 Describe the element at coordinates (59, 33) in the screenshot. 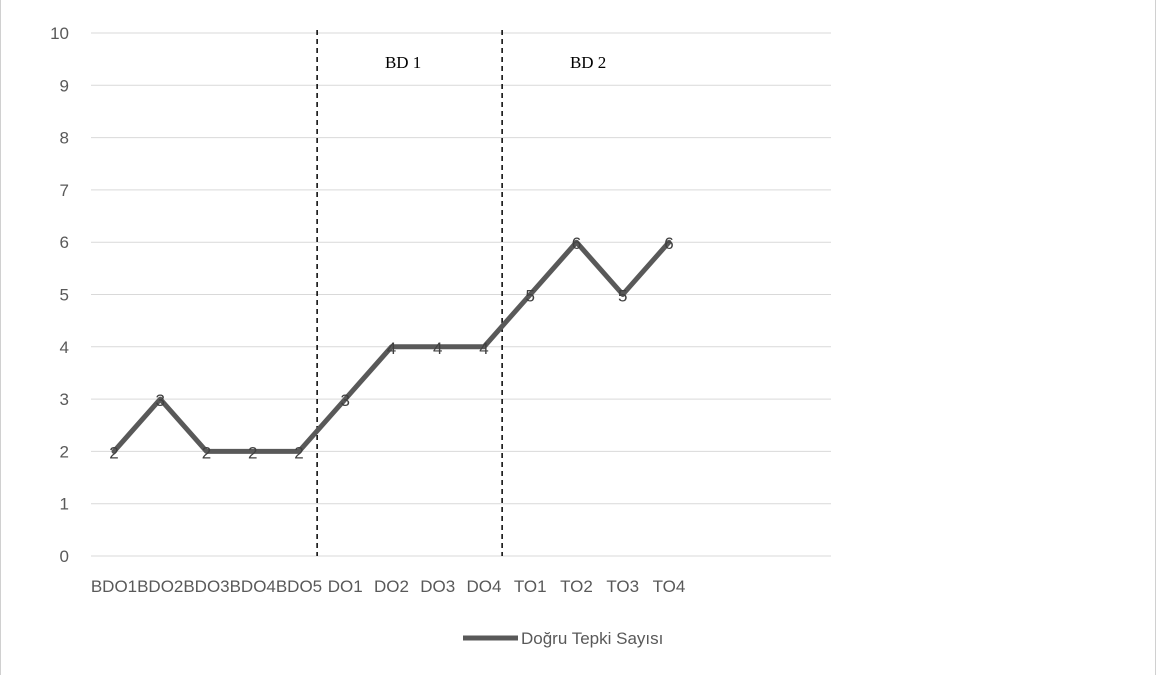

I see `y-tick-label: 10` at that location.